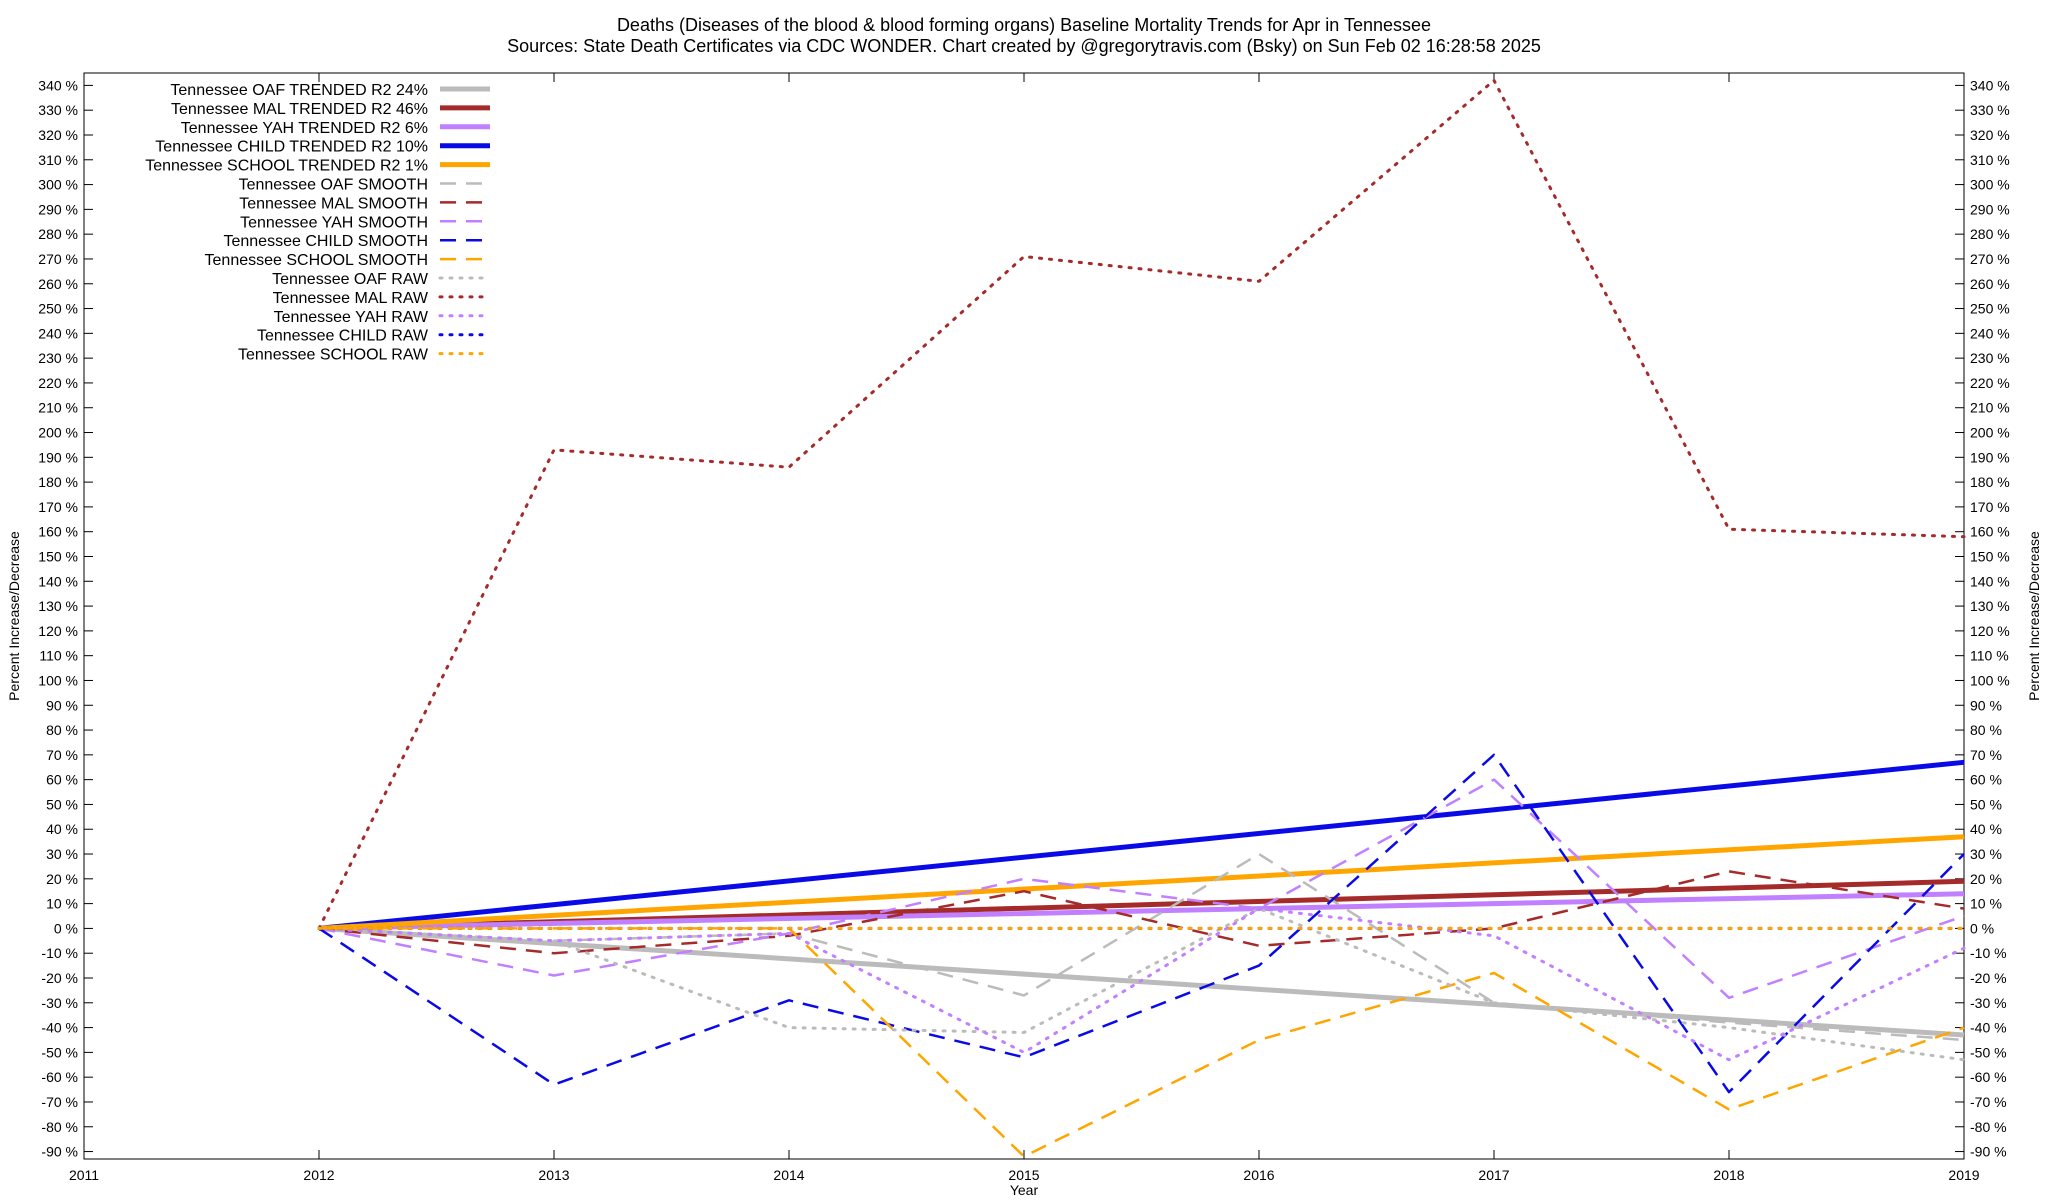 The width and height of the screenshot is (2048, 1200). Describe the element at coordinates (14, 616) in the screenshot. I see `y-axis-title-left: Percent Increase/Decrease` at that location.